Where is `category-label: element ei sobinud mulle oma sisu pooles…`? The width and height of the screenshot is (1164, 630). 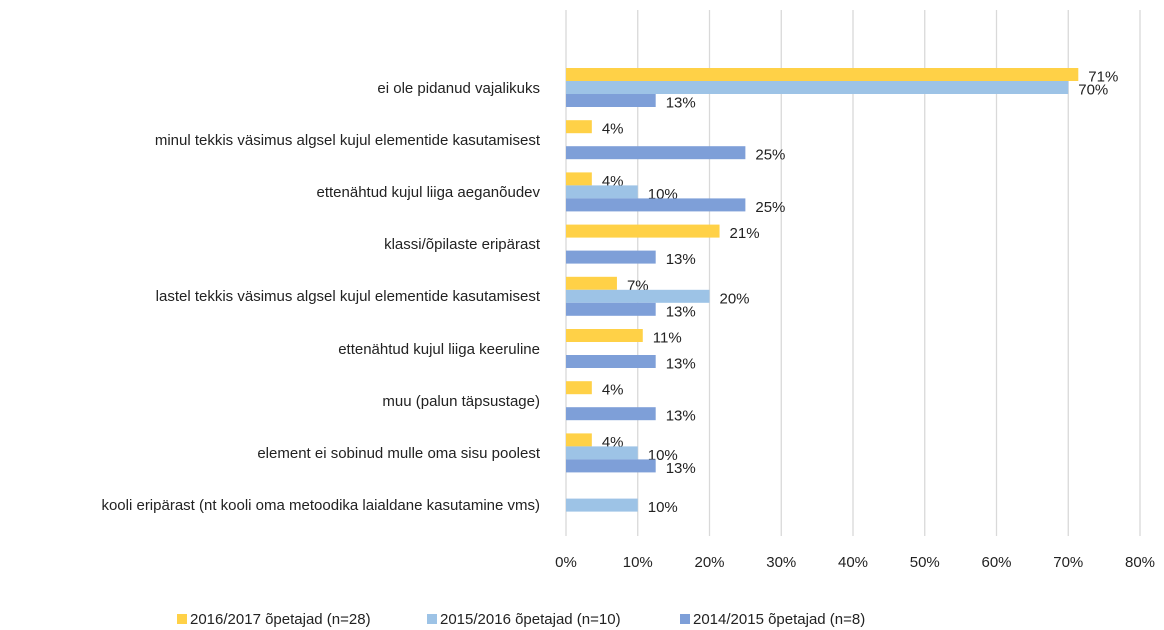
category-label: element ei sobinud mulle oma sisu pooles… is located at coordinates (398, 453).